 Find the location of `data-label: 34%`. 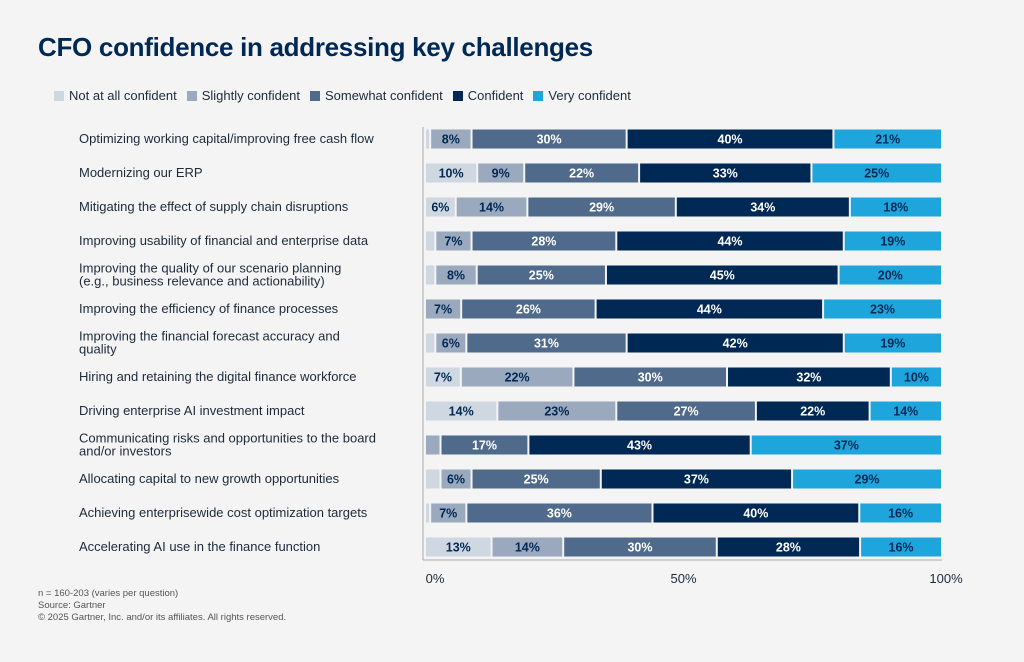

data-label: 34% is located at coordinates (762, 208).